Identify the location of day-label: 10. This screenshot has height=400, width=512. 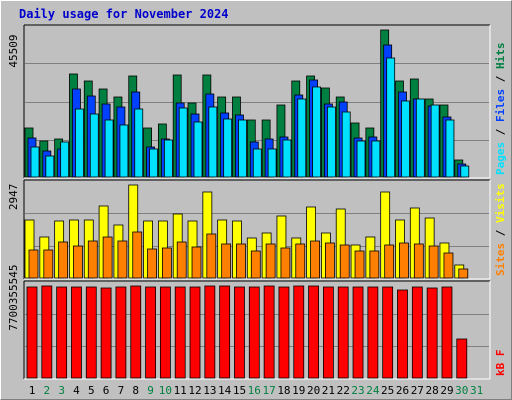
(165, 390).